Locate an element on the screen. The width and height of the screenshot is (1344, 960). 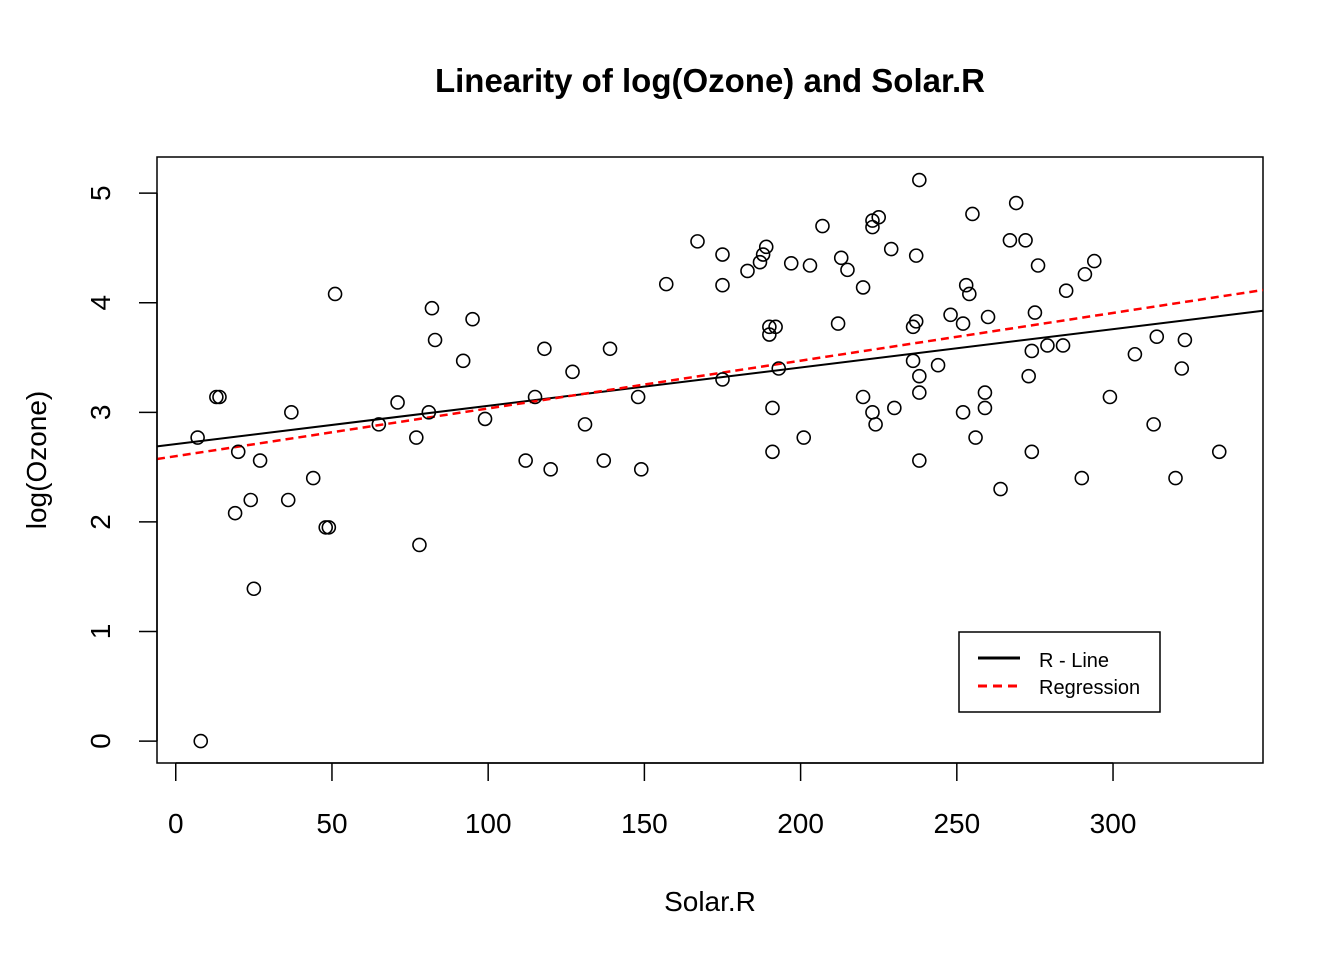
x-tick-label: 300 is located at coordinates (1113, 823).